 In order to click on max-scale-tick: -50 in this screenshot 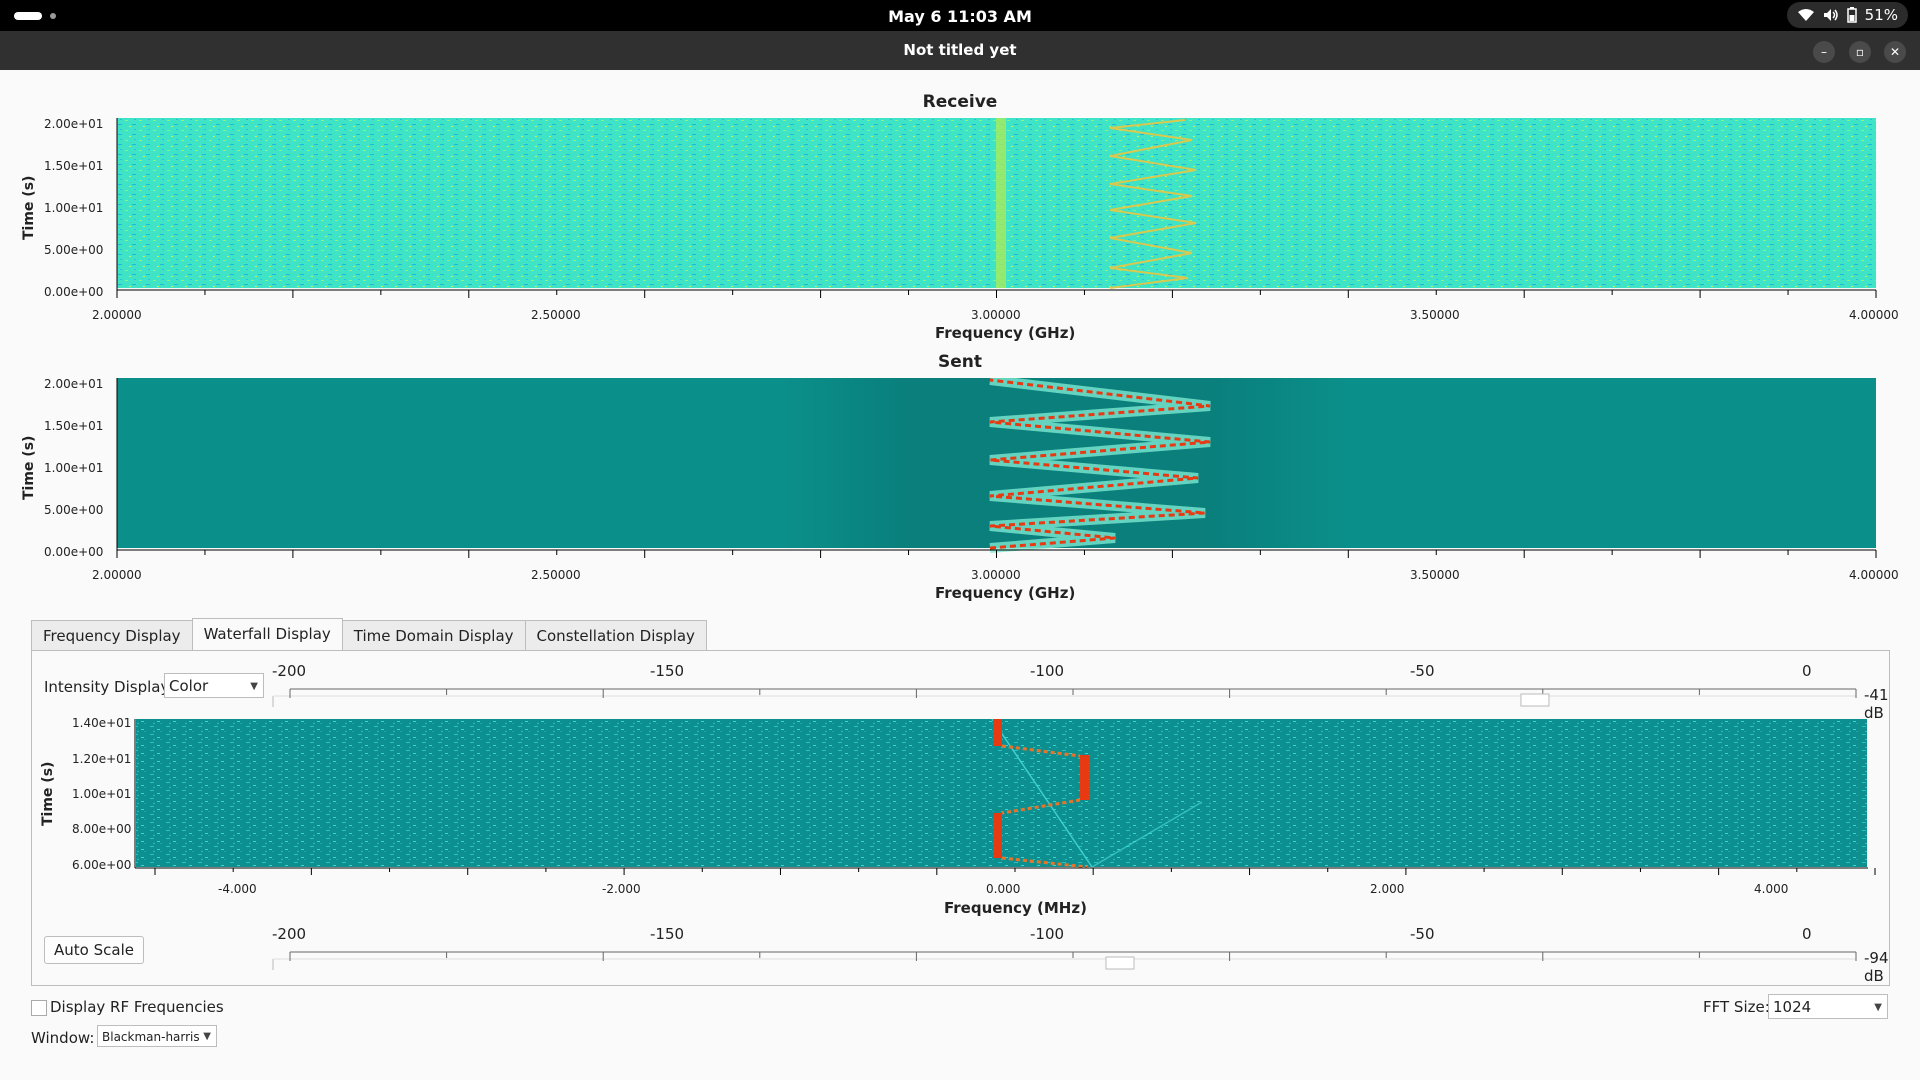, I will do `click(1422, 671)`.